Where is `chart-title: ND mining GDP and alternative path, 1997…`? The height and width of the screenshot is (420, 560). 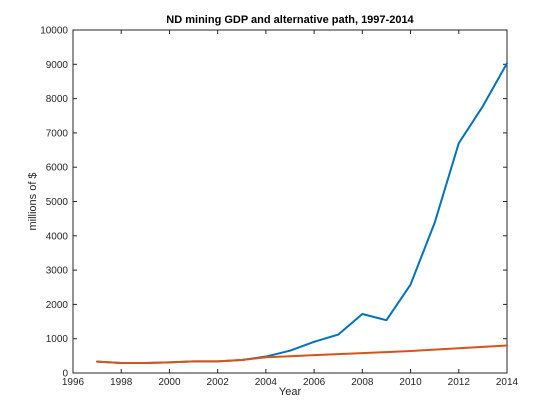 chart-title: ND mining GDP and alternative path, 1997… is located at coordinates (290, 20).